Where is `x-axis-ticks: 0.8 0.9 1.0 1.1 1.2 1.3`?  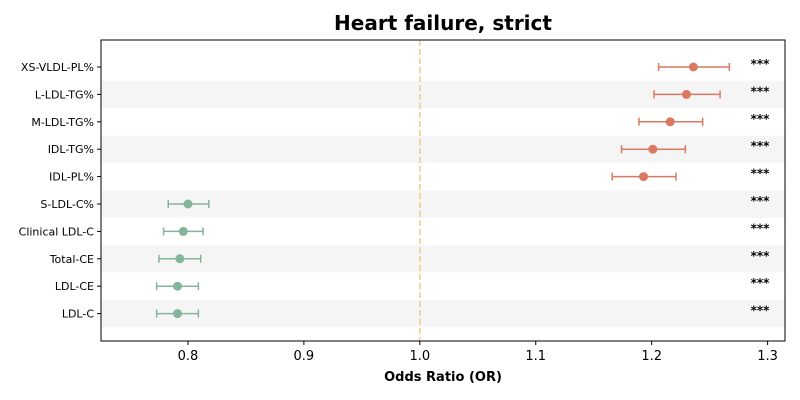 x-axis-ticks: 0.8 0.9 1.0 1.1 1.2 1.3 is located at coordinates (478, 352).